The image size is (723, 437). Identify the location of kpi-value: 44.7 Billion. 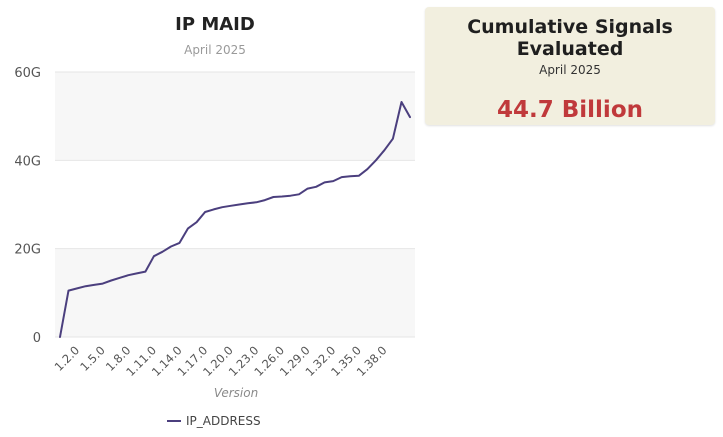
(570, 110).